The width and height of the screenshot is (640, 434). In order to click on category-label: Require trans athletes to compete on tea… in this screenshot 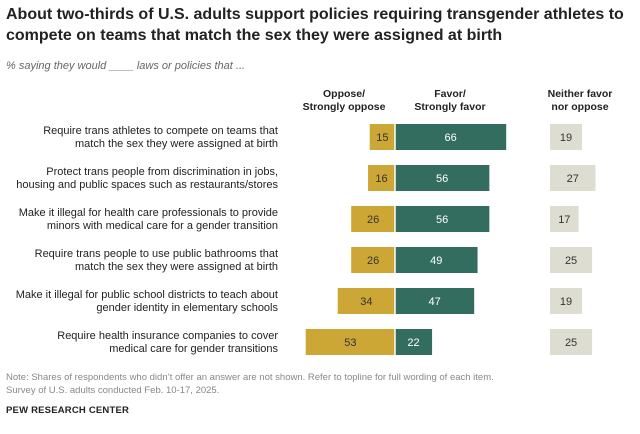, I will do `click(160, 137)`.